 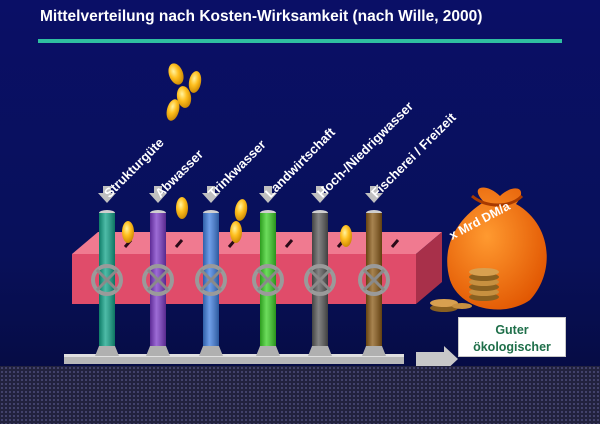 I want to click on callout-line-1: Guter, so click(x=512, y=330).